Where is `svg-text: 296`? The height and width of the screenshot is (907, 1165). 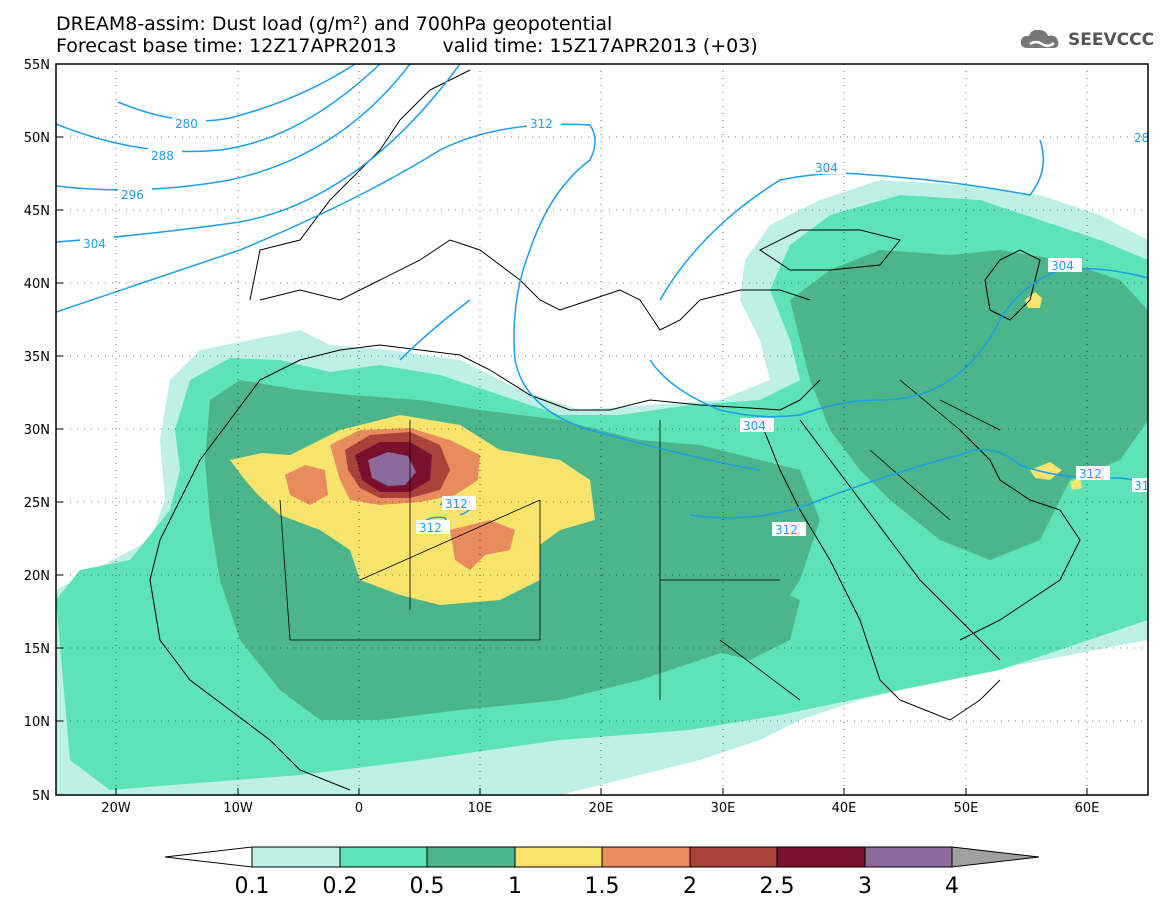 svg-text: 296 is located at coordinates (132, 195).